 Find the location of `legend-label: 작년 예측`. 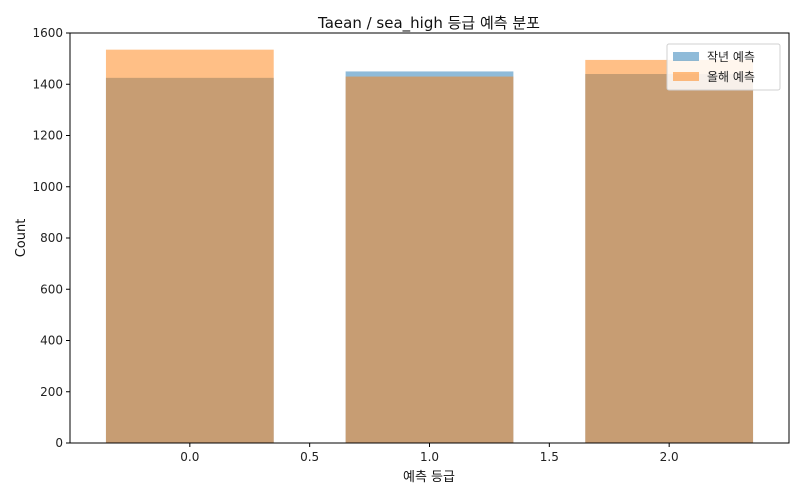

legend-label: 작년 예측 is located at coordinates (731, 57).